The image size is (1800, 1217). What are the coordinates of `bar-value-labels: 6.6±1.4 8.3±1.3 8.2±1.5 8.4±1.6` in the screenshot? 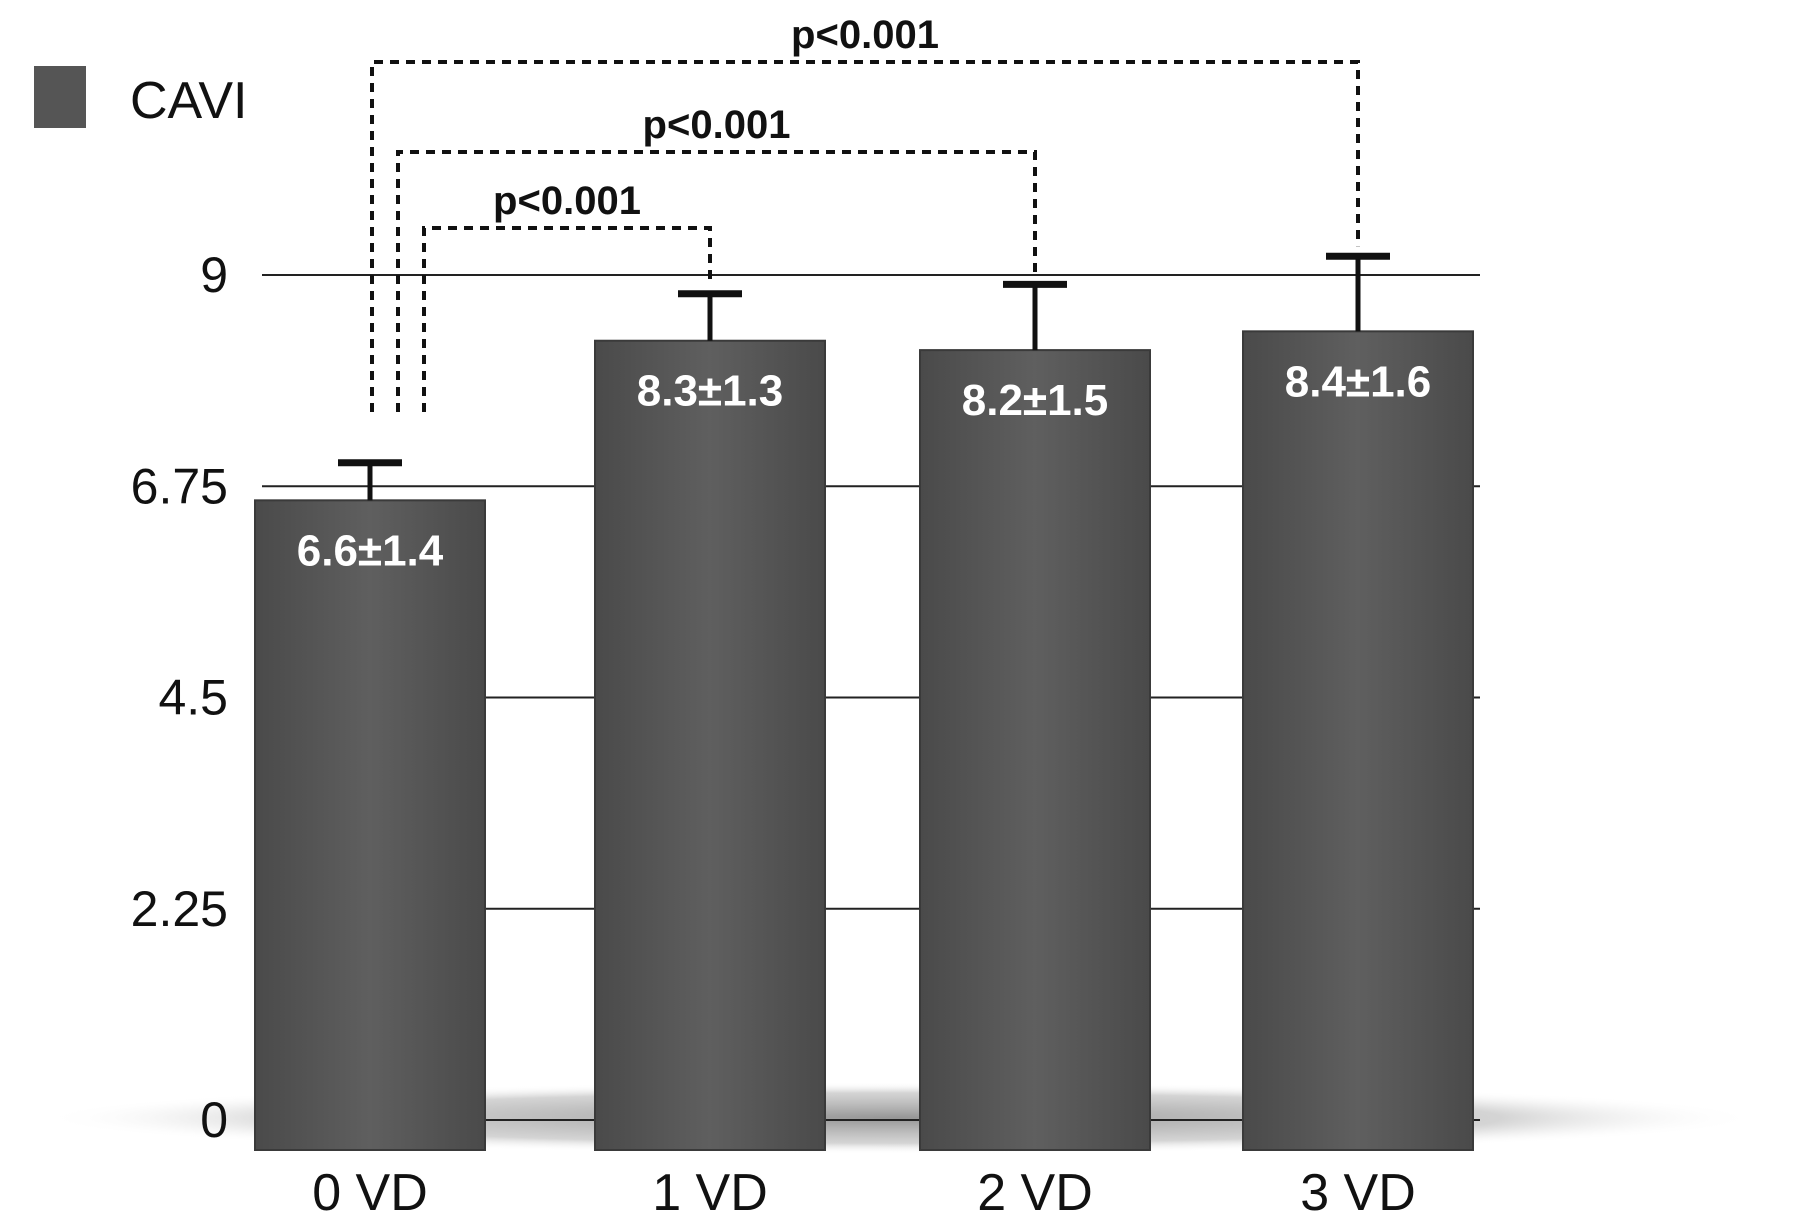 It's located at (864, 466).